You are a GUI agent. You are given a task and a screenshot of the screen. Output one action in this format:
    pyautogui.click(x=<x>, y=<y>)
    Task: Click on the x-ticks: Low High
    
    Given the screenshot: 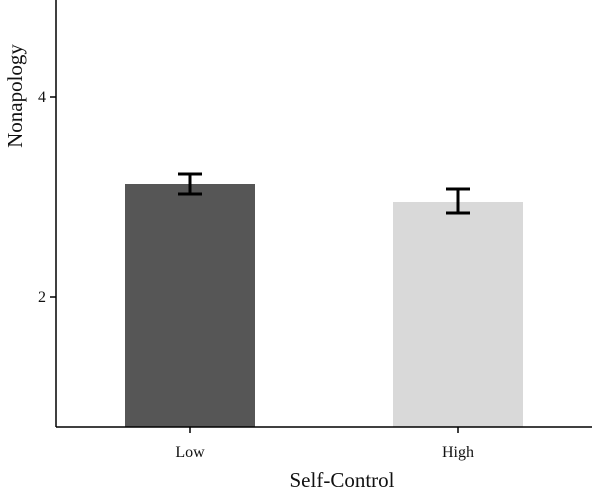 What is the action you would take?
    pyautogui.click(x=324, y=444)
    